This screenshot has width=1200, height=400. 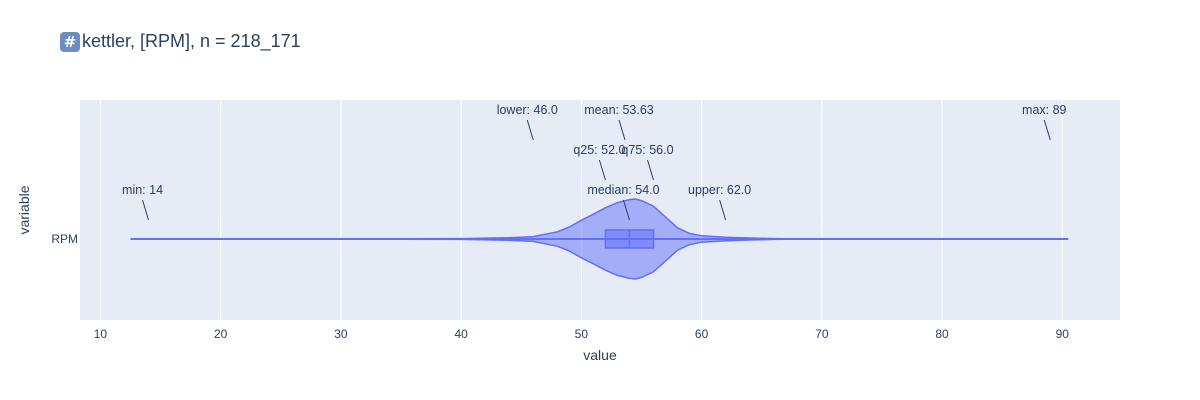 What do you see at coordinates (101, 334) in the screenshot?
I see `x-tick-label: 10` at bounding box center [101, 334].